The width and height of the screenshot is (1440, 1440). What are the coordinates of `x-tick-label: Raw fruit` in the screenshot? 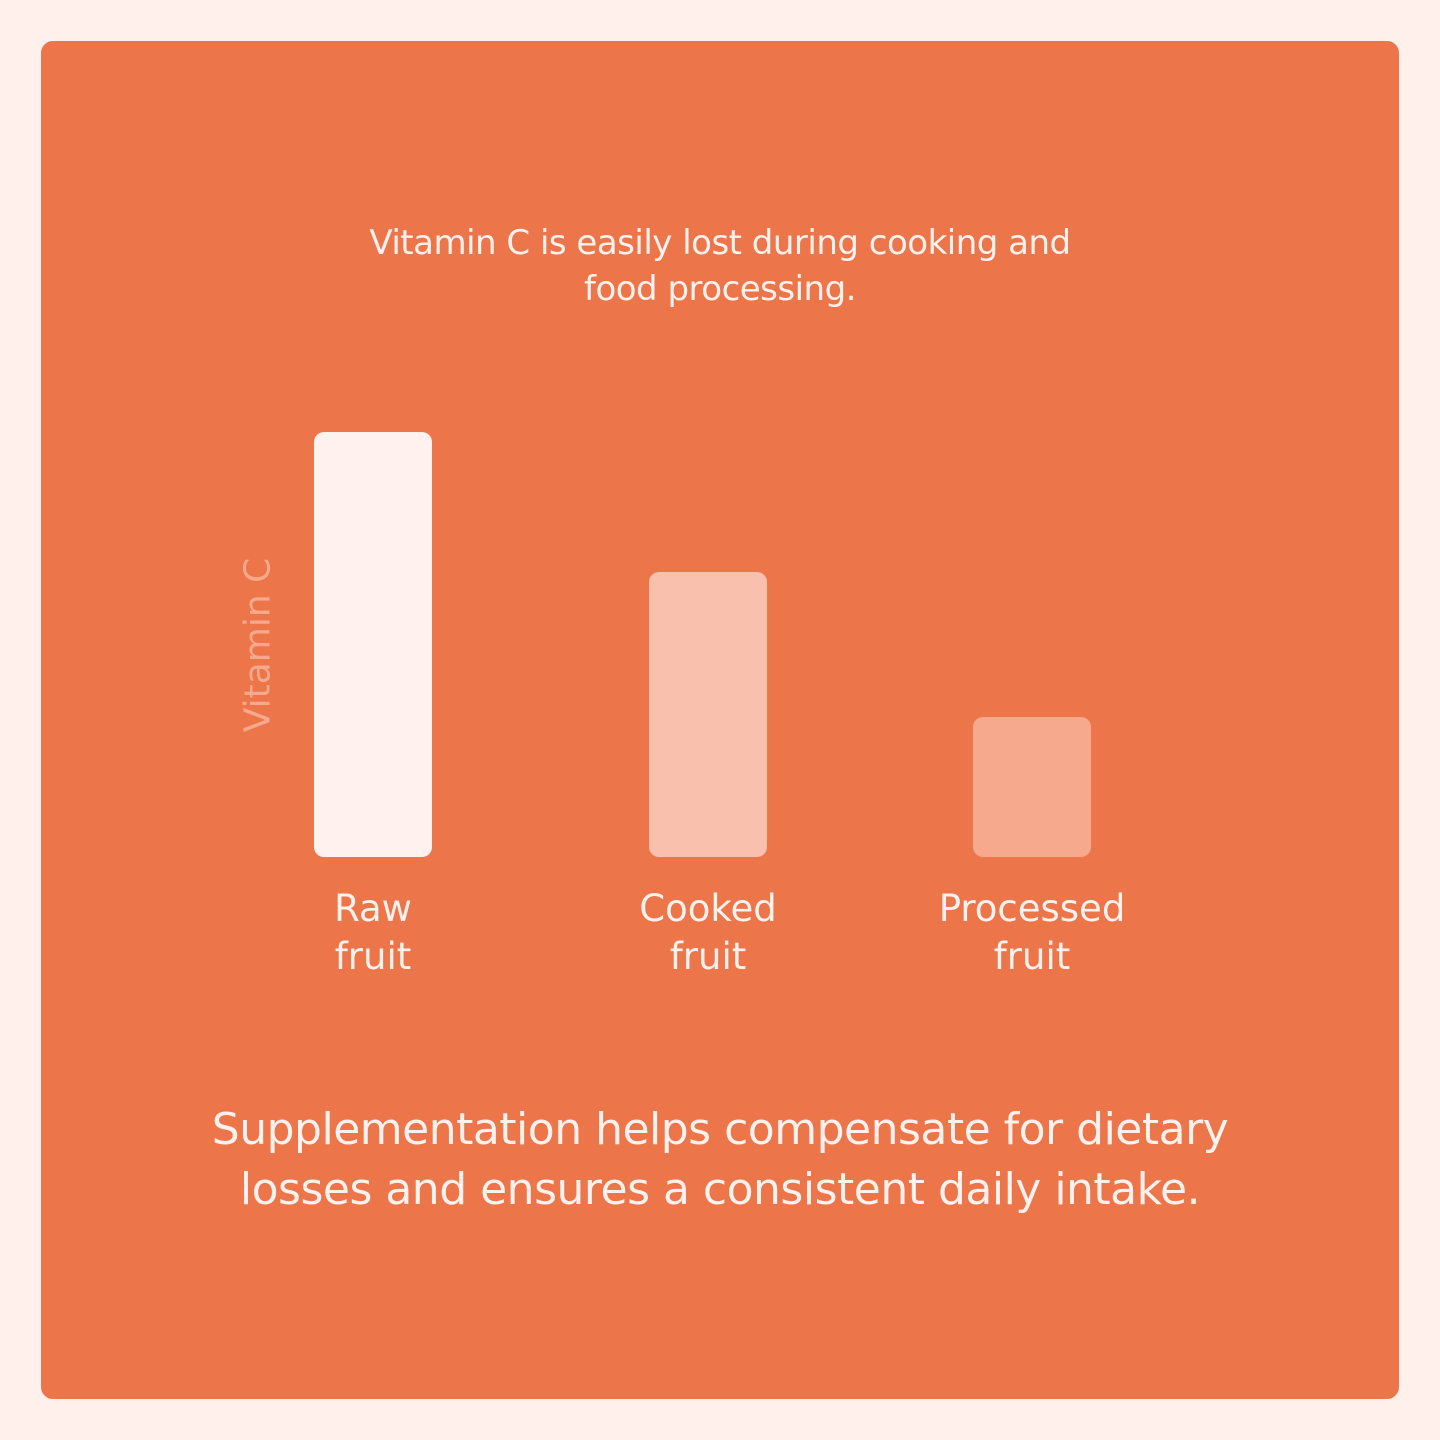 It's located at (373, 932).